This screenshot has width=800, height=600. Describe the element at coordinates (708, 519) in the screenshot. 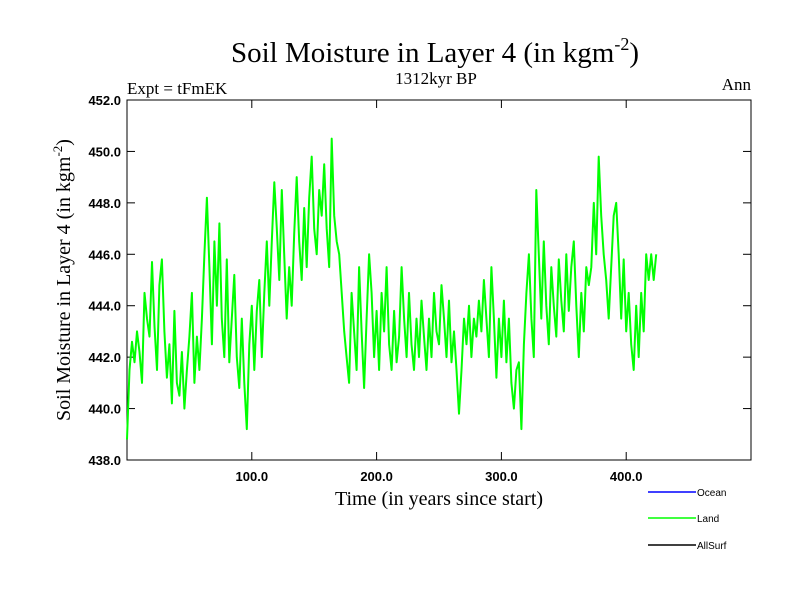

I see `legend-label-land: Land` at that location.